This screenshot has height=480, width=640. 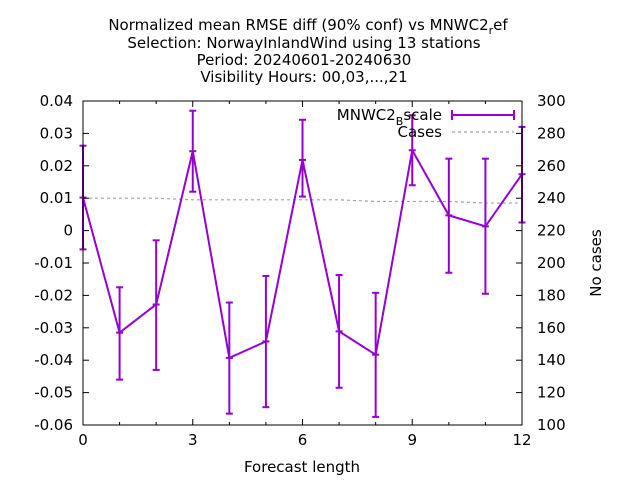 I want to click on x-tick-label: 6, so click(x=303, y=440).